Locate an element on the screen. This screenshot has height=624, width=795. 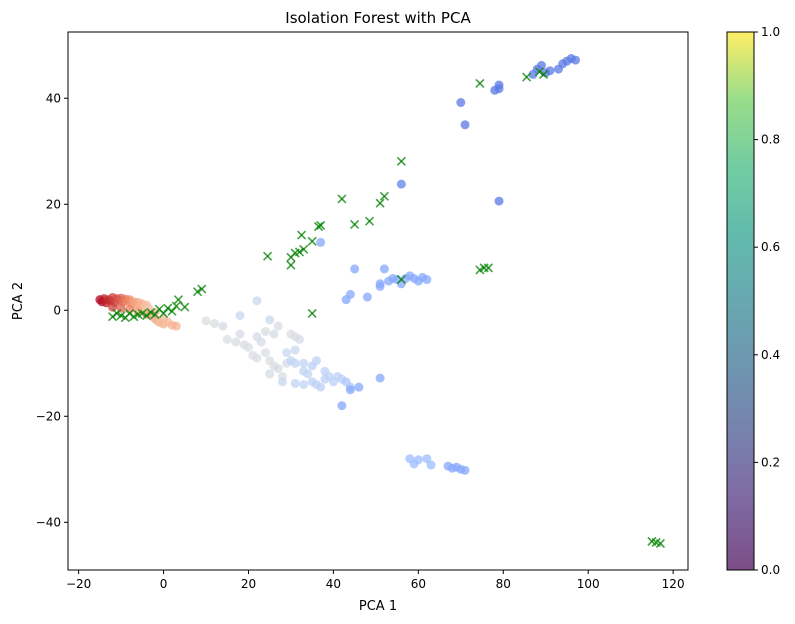
colorbar-tick-label: 0.6 is located at coordinates (770, 247).